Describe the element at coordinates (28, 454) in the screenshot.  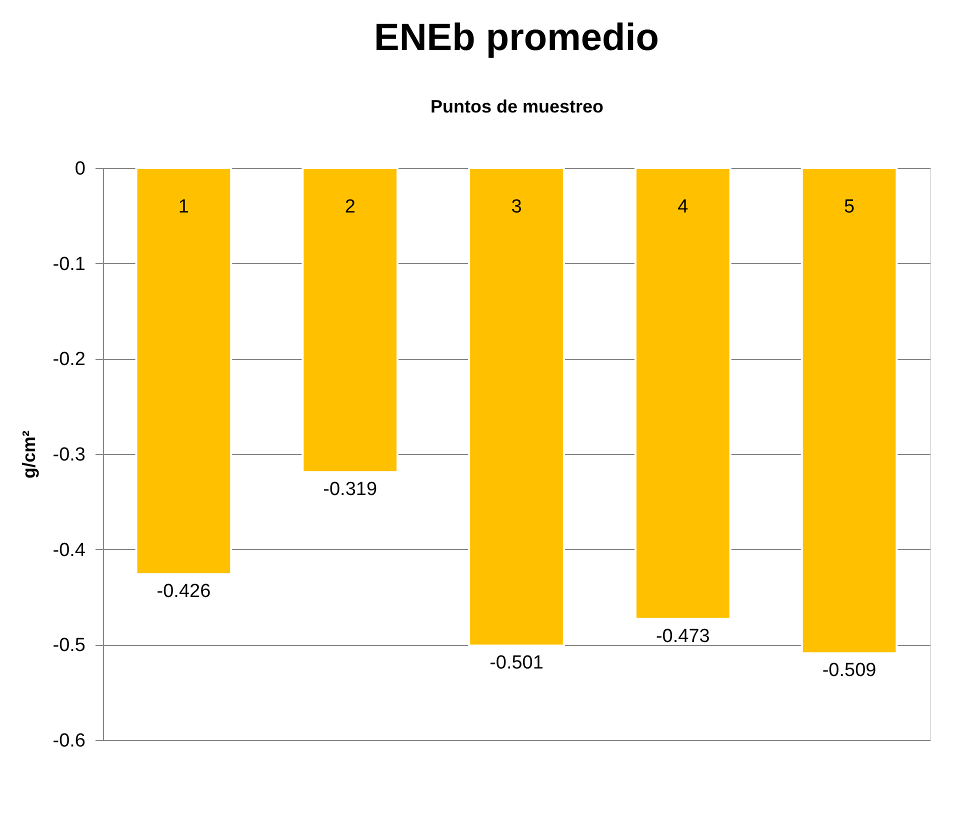
I see `y-axis-title: g/cm²` at that location.